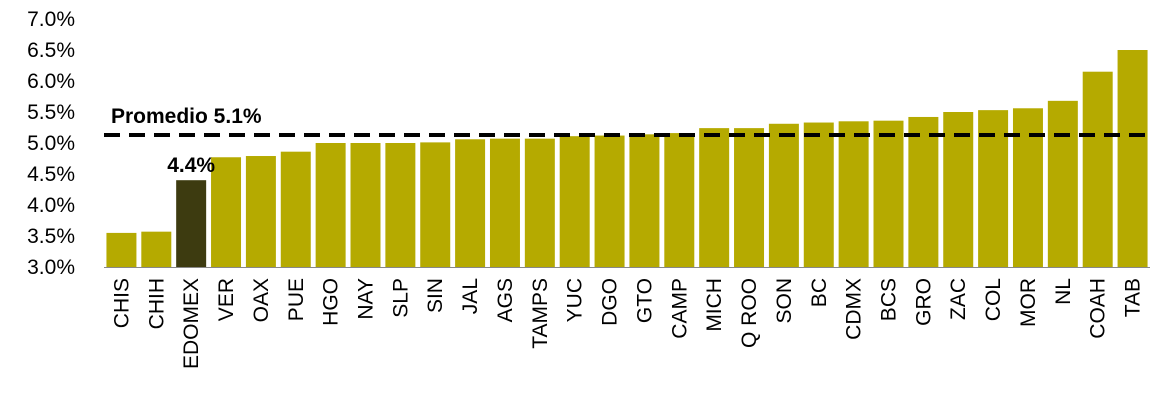  What do you see at coordinates (330, 205) in the screenshot?
I see `bar-hgo` at bounding box center [330, 205].